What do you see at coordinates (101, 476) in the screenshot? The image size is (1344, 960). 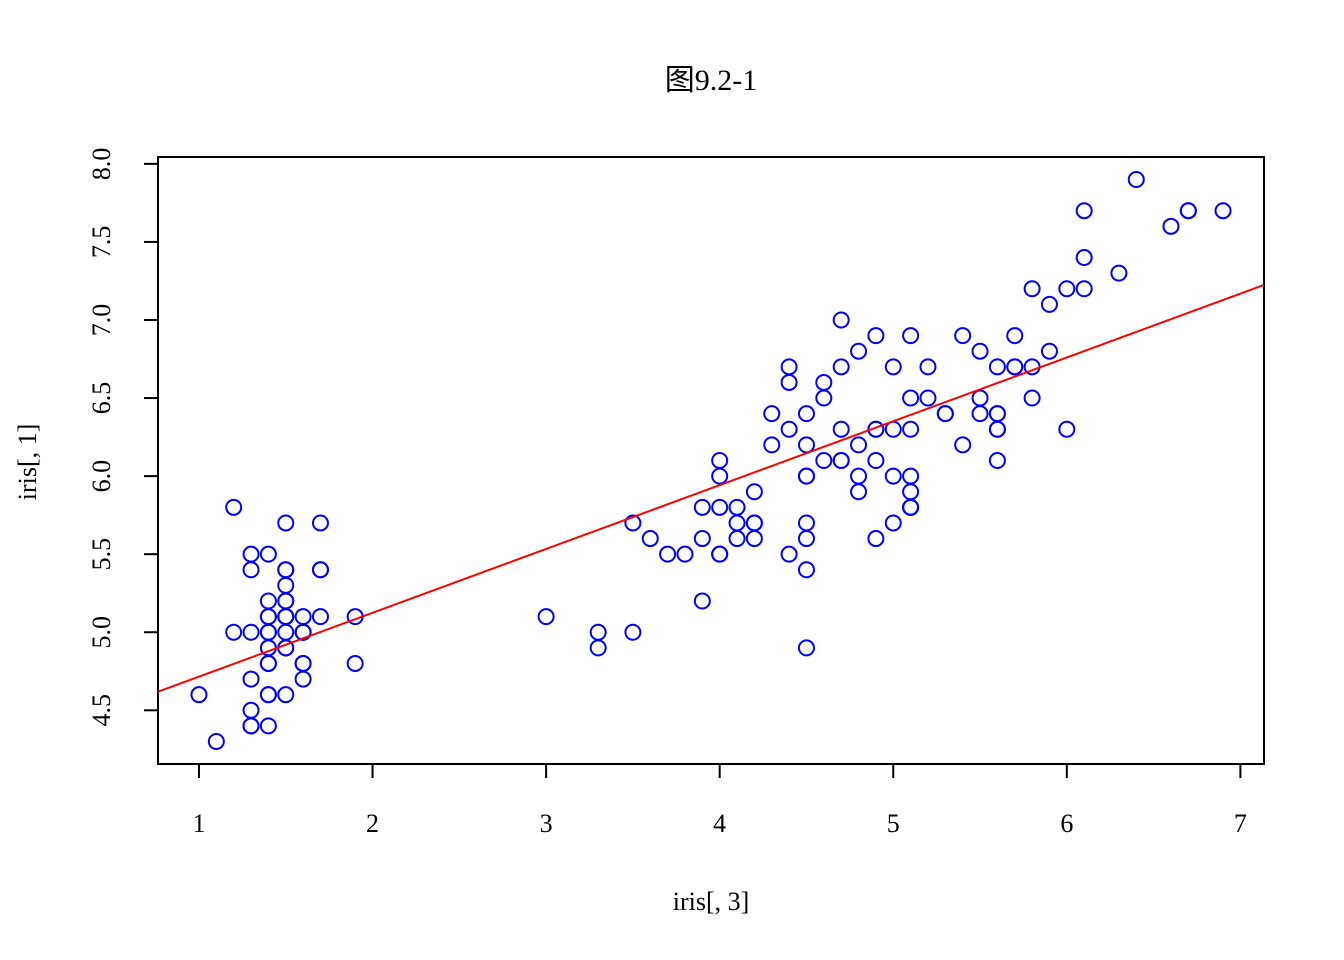 I see `y-tick-label: 6.0` at bounding box center [101, 476].